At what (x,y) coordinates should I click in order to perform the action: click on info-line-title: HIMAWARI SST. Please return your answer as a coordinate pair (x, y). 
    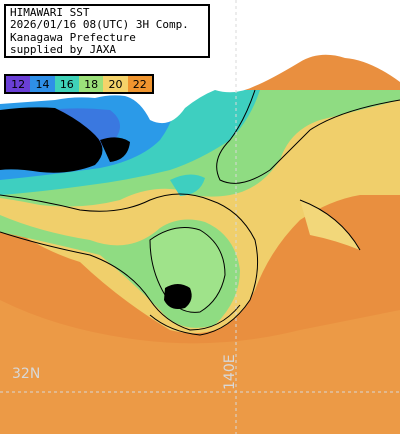
    Looking at the image, I should click on (50, 12).